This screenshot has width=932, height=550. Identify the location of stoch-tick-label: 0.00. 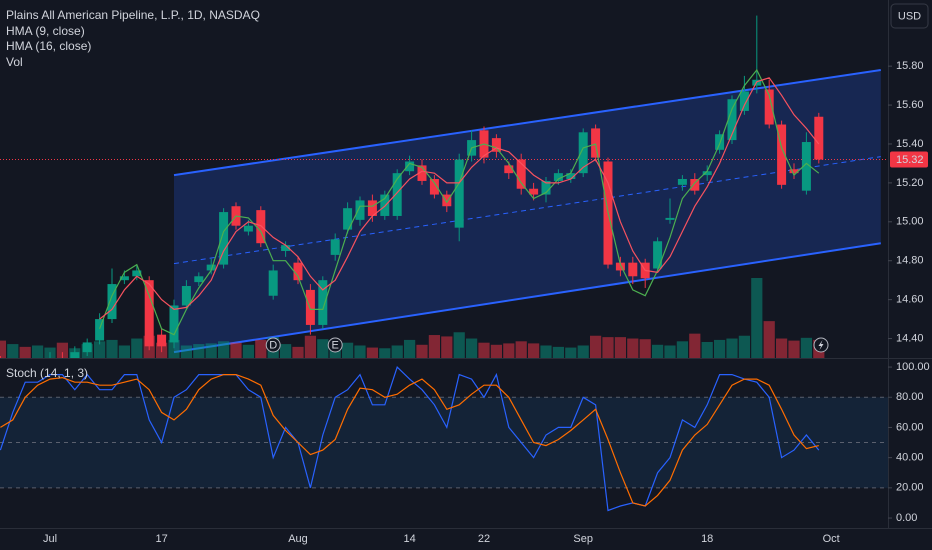
(906, 518).